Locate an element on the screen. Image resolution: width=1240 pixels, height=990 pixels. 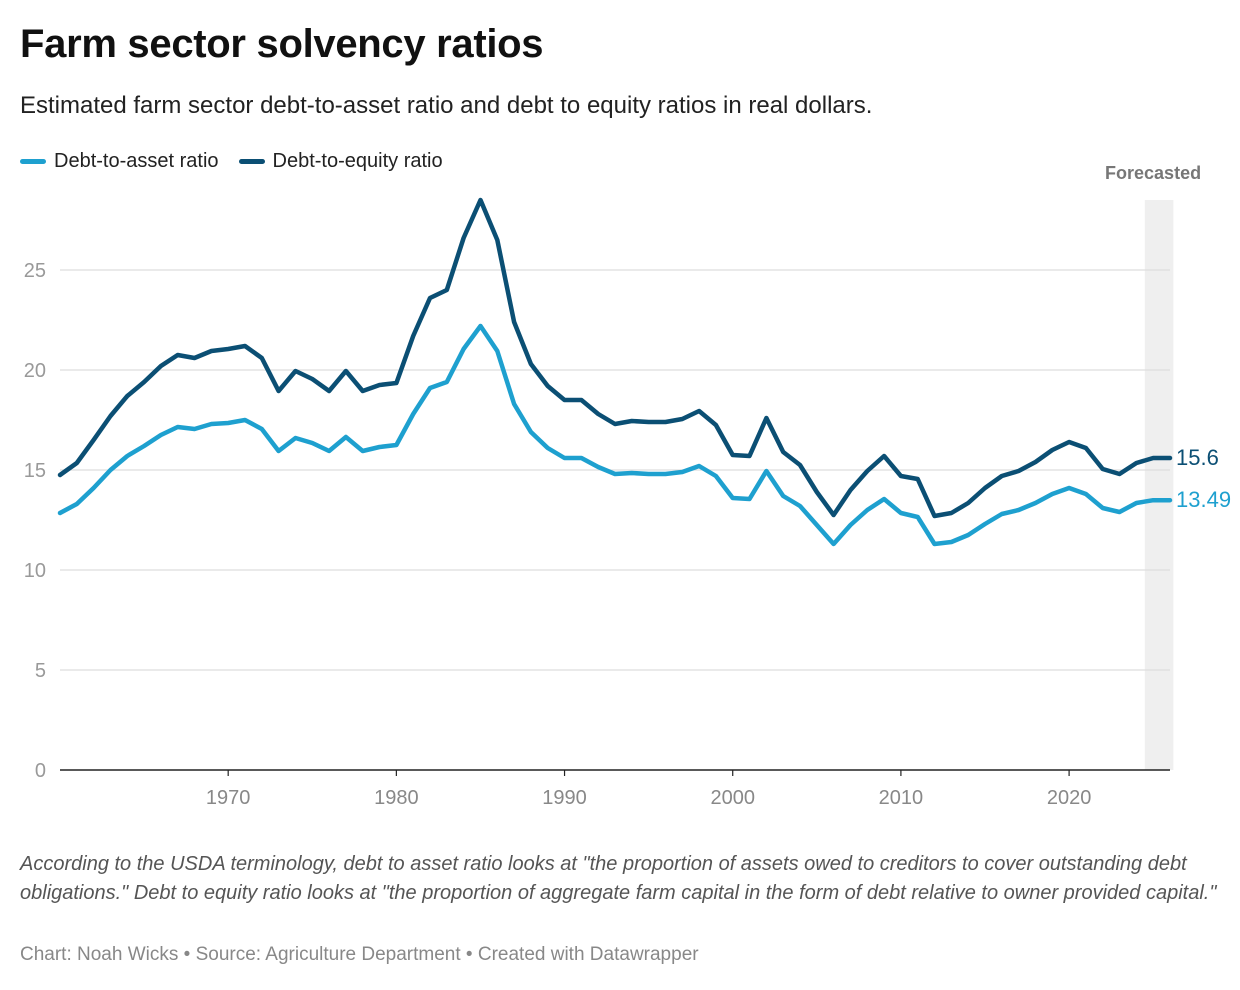
y-tick-label: 0 is located at coordinates (40, 771).